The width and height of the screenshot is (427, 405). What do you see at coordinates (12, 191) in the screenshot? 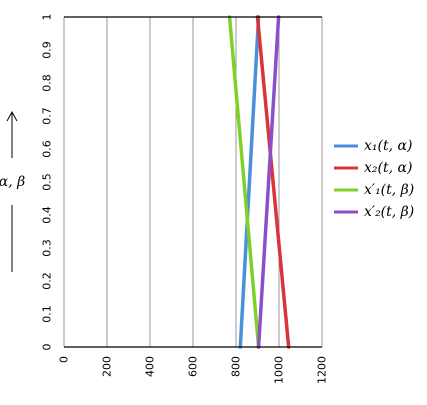
I see `y-axis-arrow` at bounding box center [12, 191].